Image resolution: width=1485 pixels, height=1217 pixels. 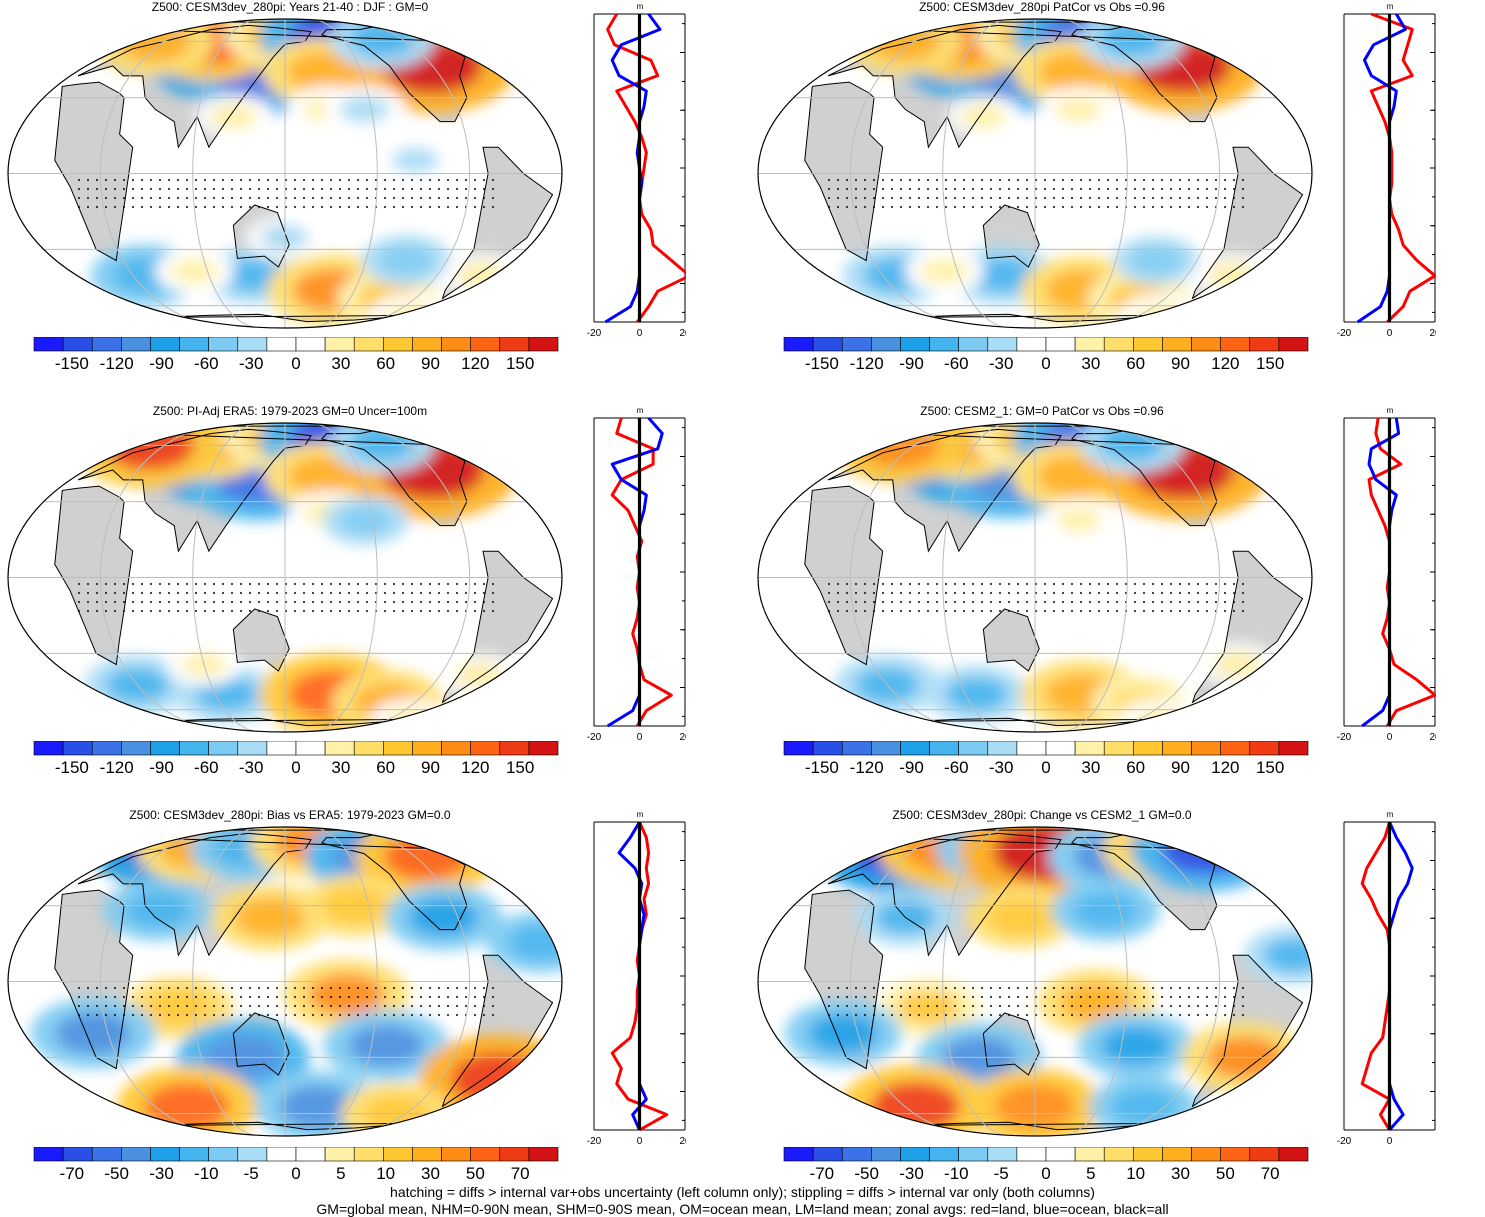 I want to click on map-border, so click(x=285, y=981).